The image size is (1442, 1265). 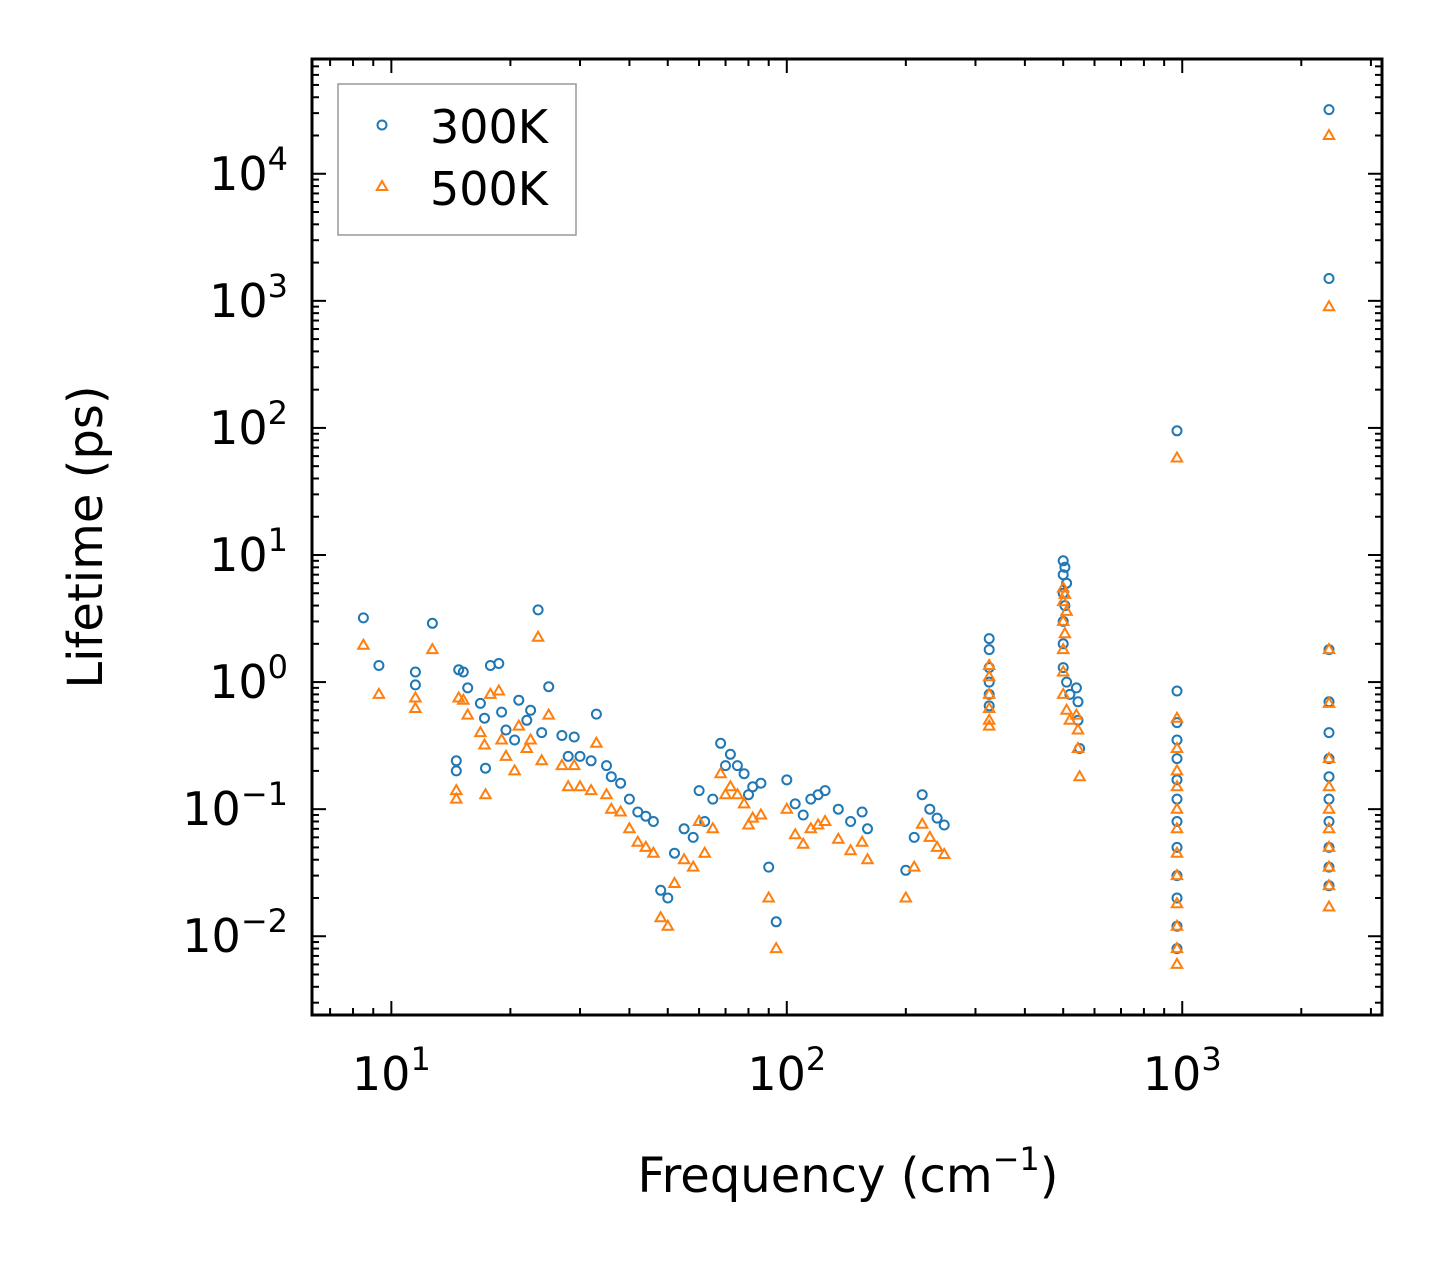 I want to click on y-tick-label-0: 10⁻², so click(x=235, y=932).